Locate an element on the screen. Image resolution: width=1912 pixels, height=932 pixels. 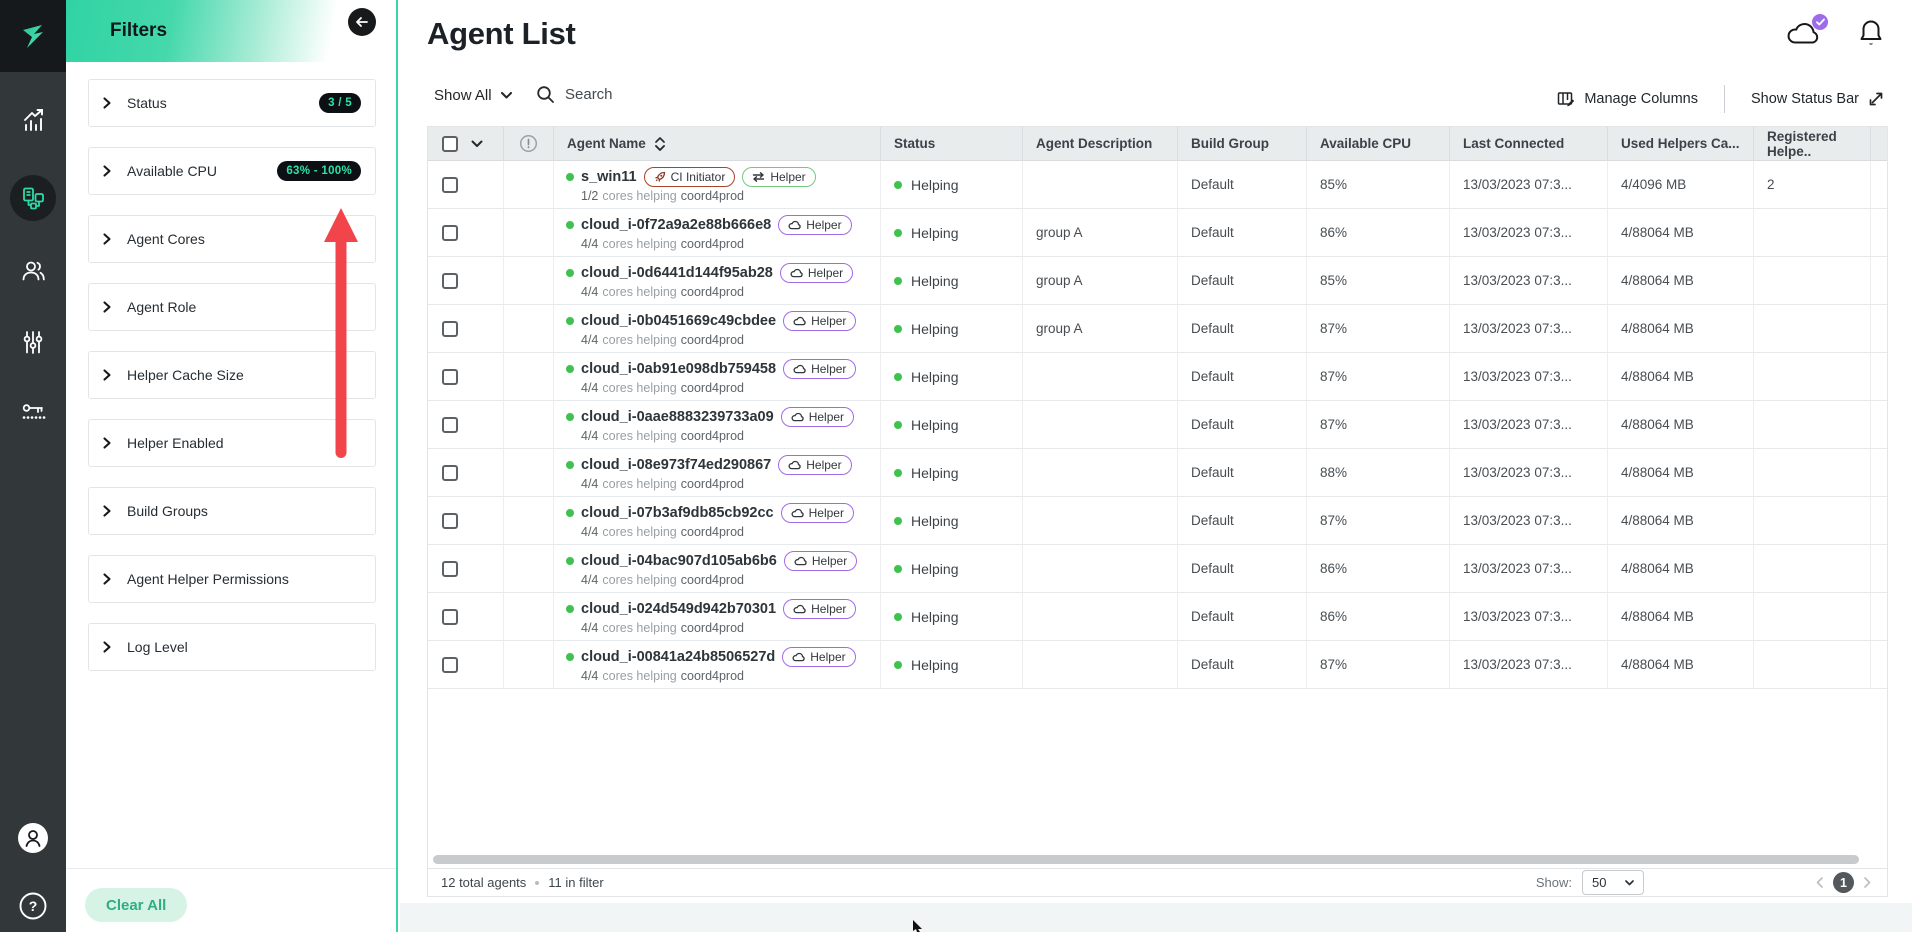
next-page-button is located at coordinates (1867, 882).